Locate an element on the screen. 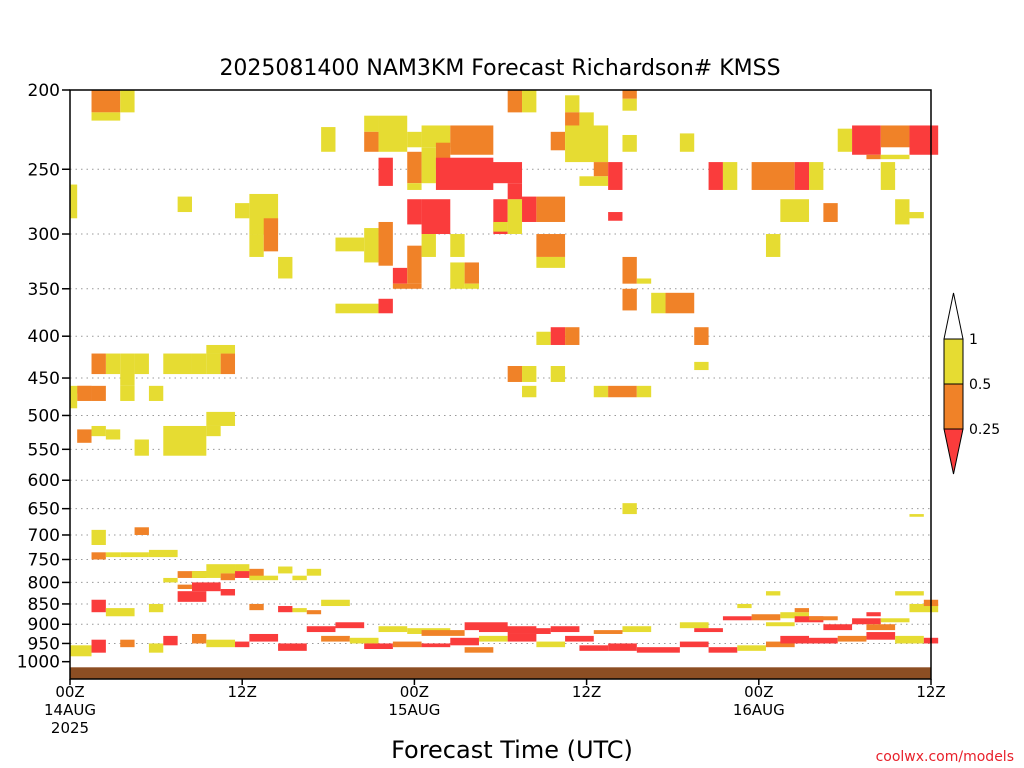 Image resolution: width=1024 pixels, height=768 pixels. credit-text: coolwx.com/models is located at coordinates (945, 757).